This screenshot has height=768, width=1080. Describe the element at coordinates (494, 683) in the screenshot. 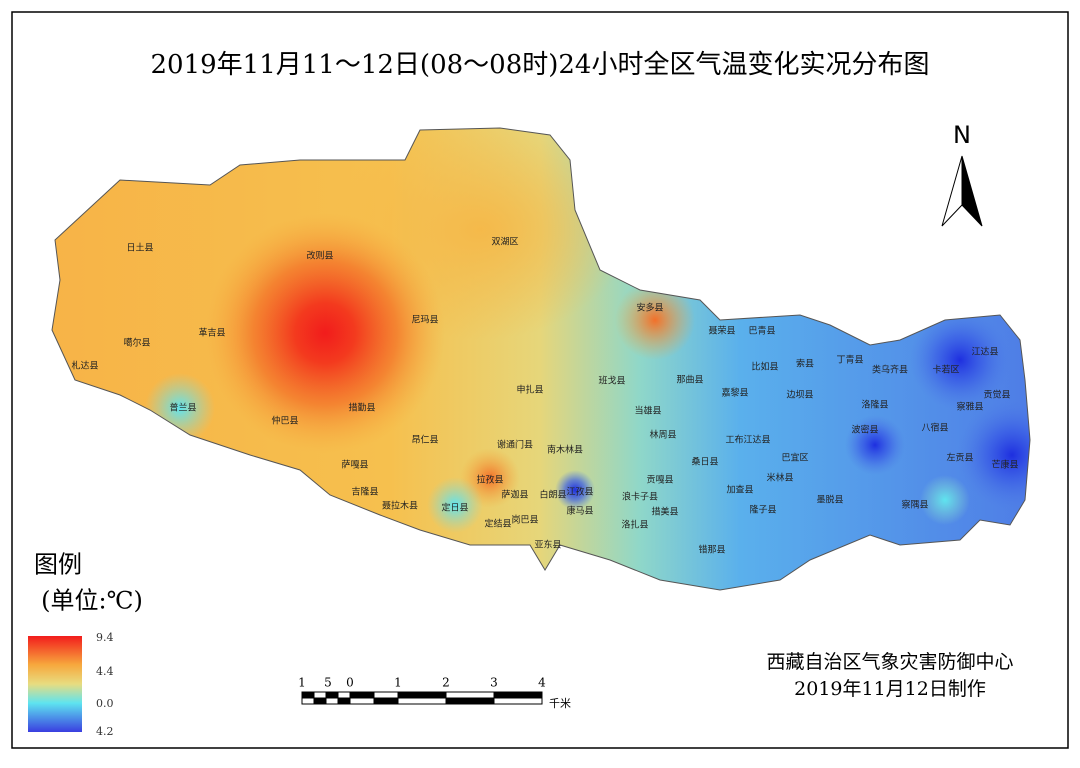

I see `scale-label: 3` at that location.